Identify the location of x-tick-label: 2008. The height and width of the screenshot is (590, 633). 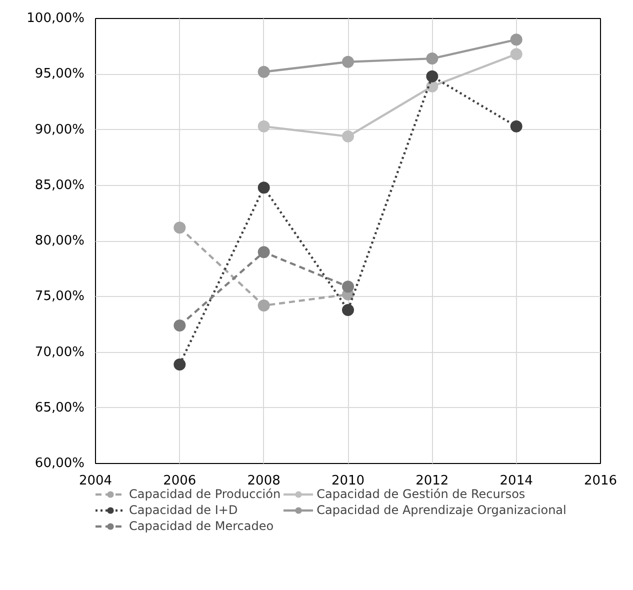
(263, 481).